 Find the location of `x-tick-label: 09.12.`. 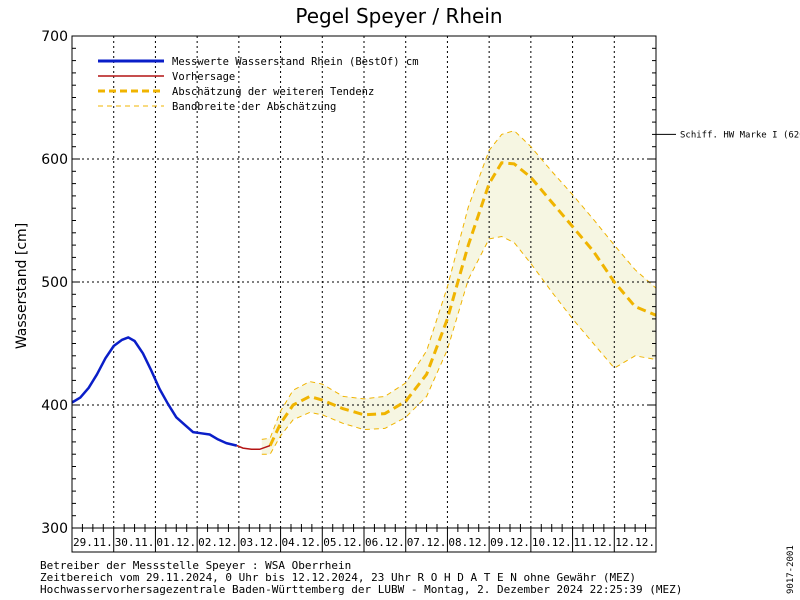

x-tick-label: 09.12. is located at coordinates (510, 542).